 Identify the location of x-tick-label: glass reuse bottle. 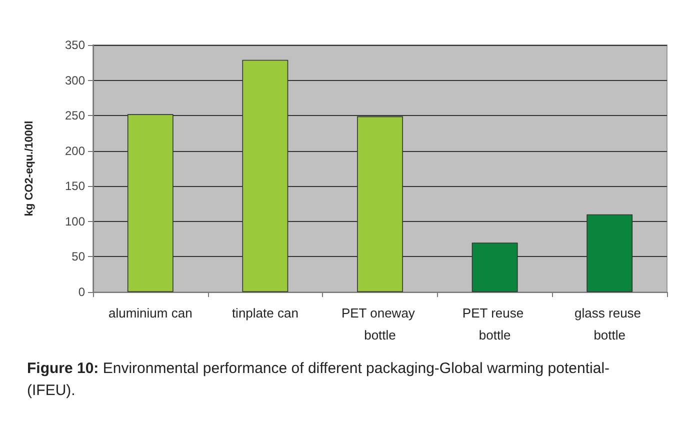
(609, 324).